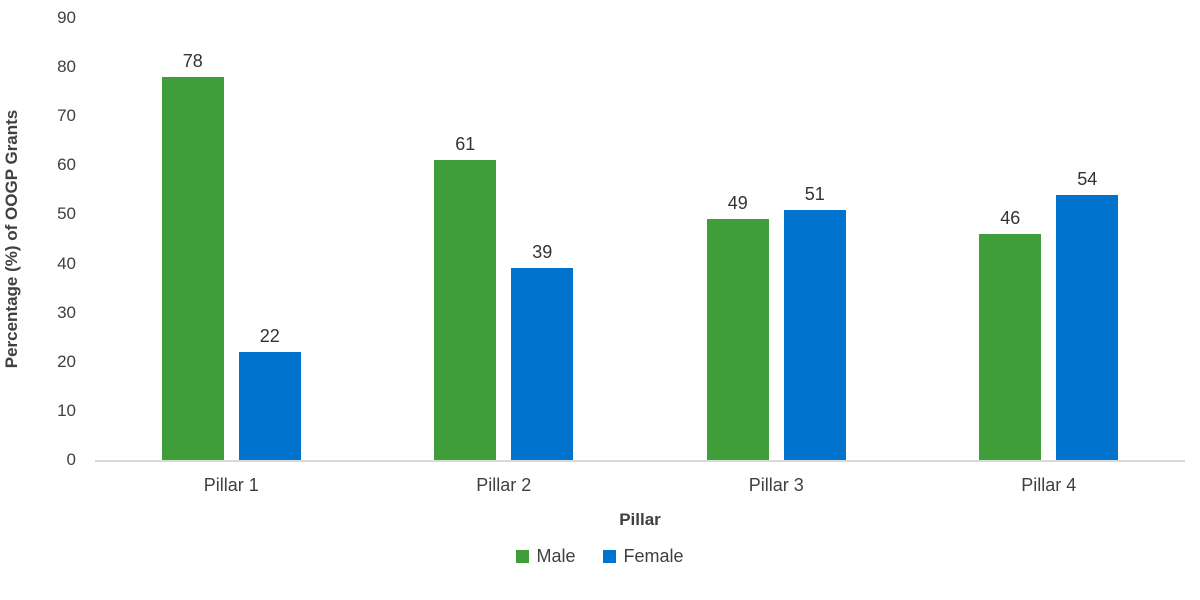  I want to click on y-tick-label: 60, so click(66, 165).